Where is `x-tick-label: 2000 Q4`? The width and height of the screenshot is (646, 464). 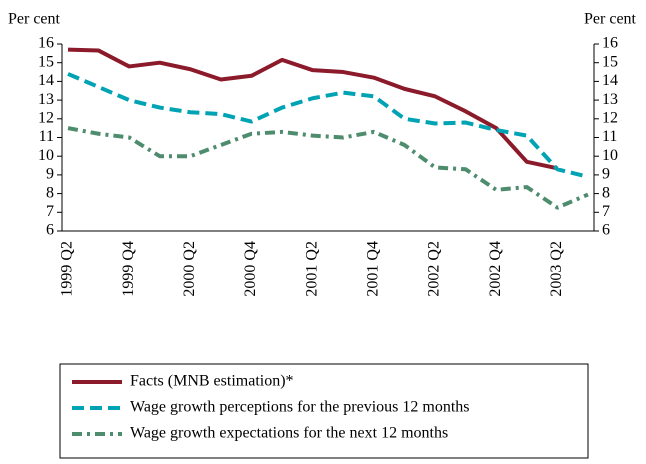
x-tick-label: 2000 Q4 is located at coordinates (250, 269).